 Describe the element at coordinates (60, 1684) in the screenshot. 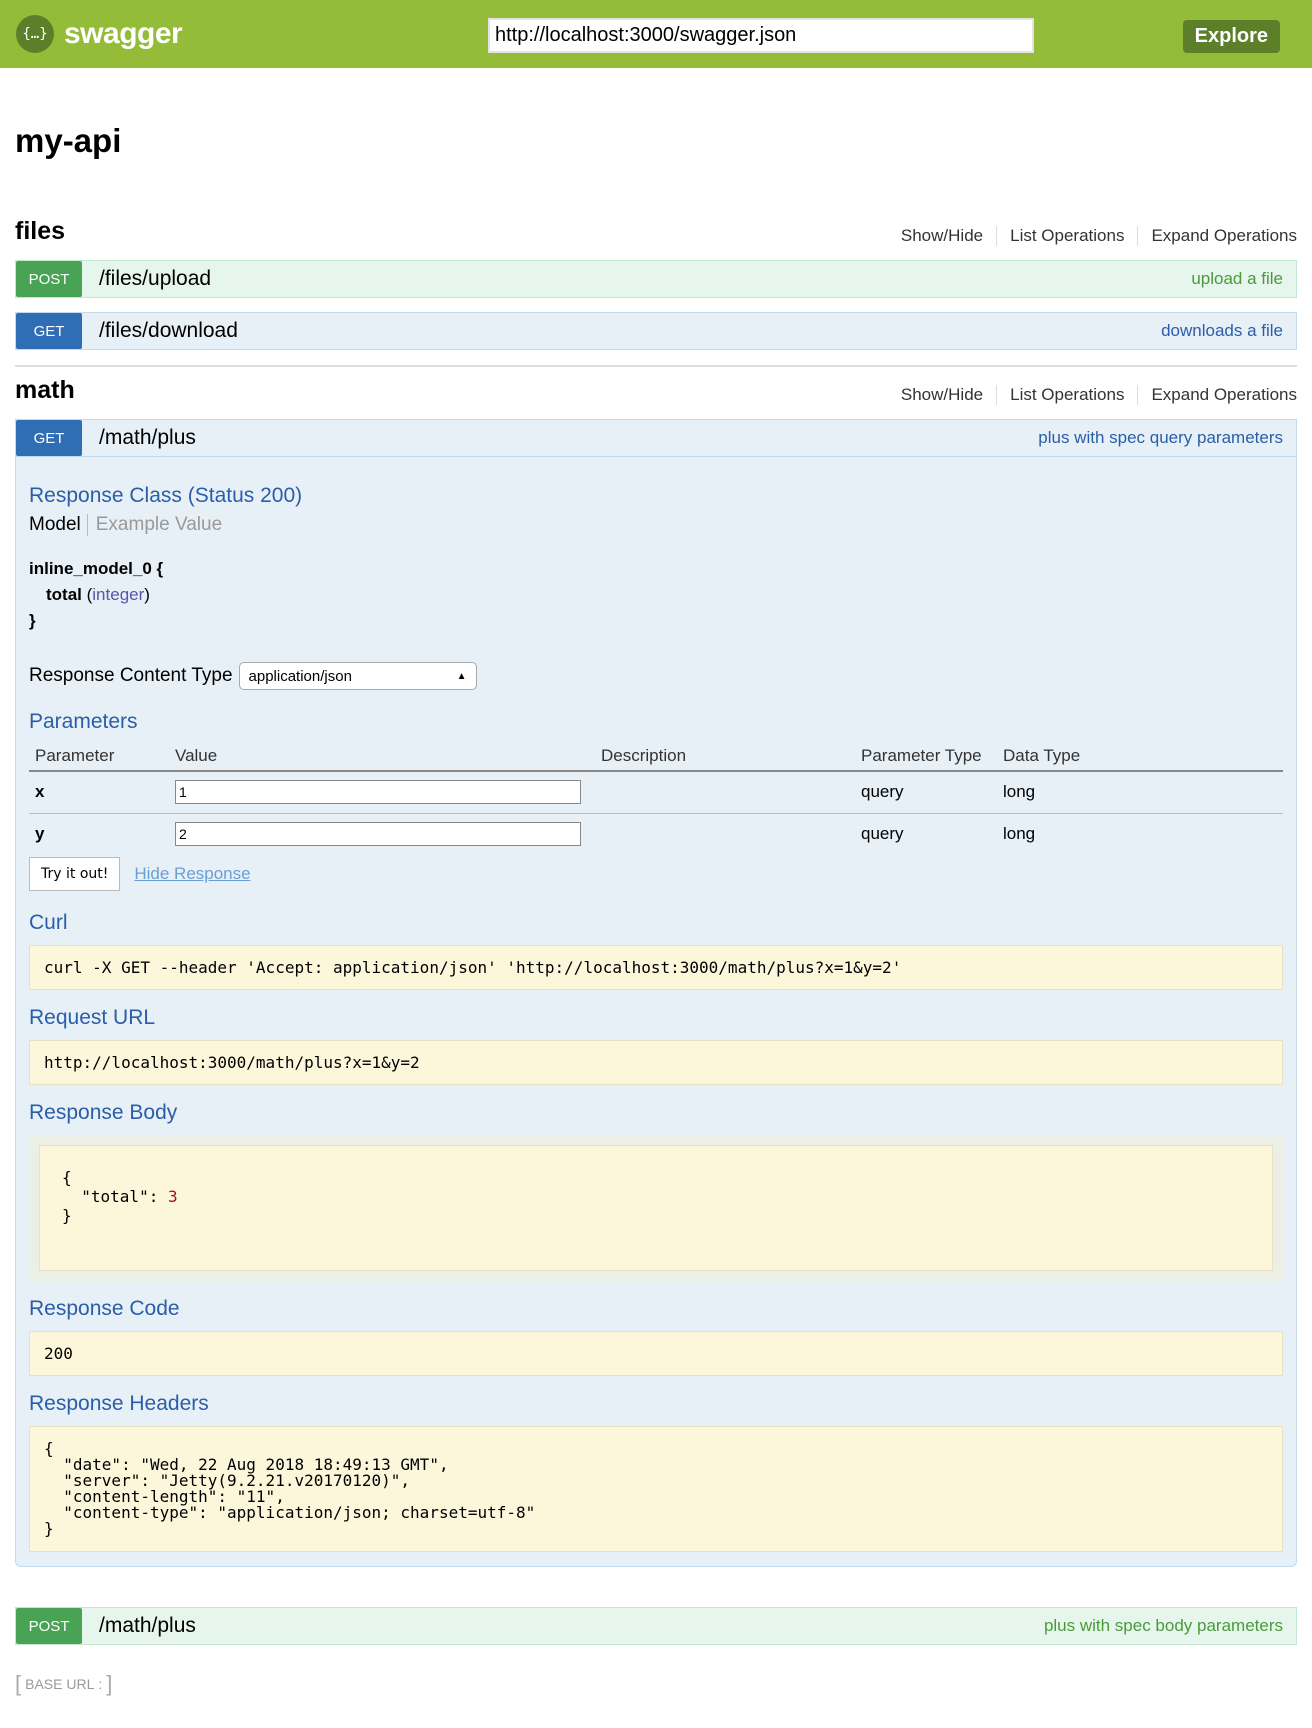

I see `base-url-label: BASE URL` at that location.